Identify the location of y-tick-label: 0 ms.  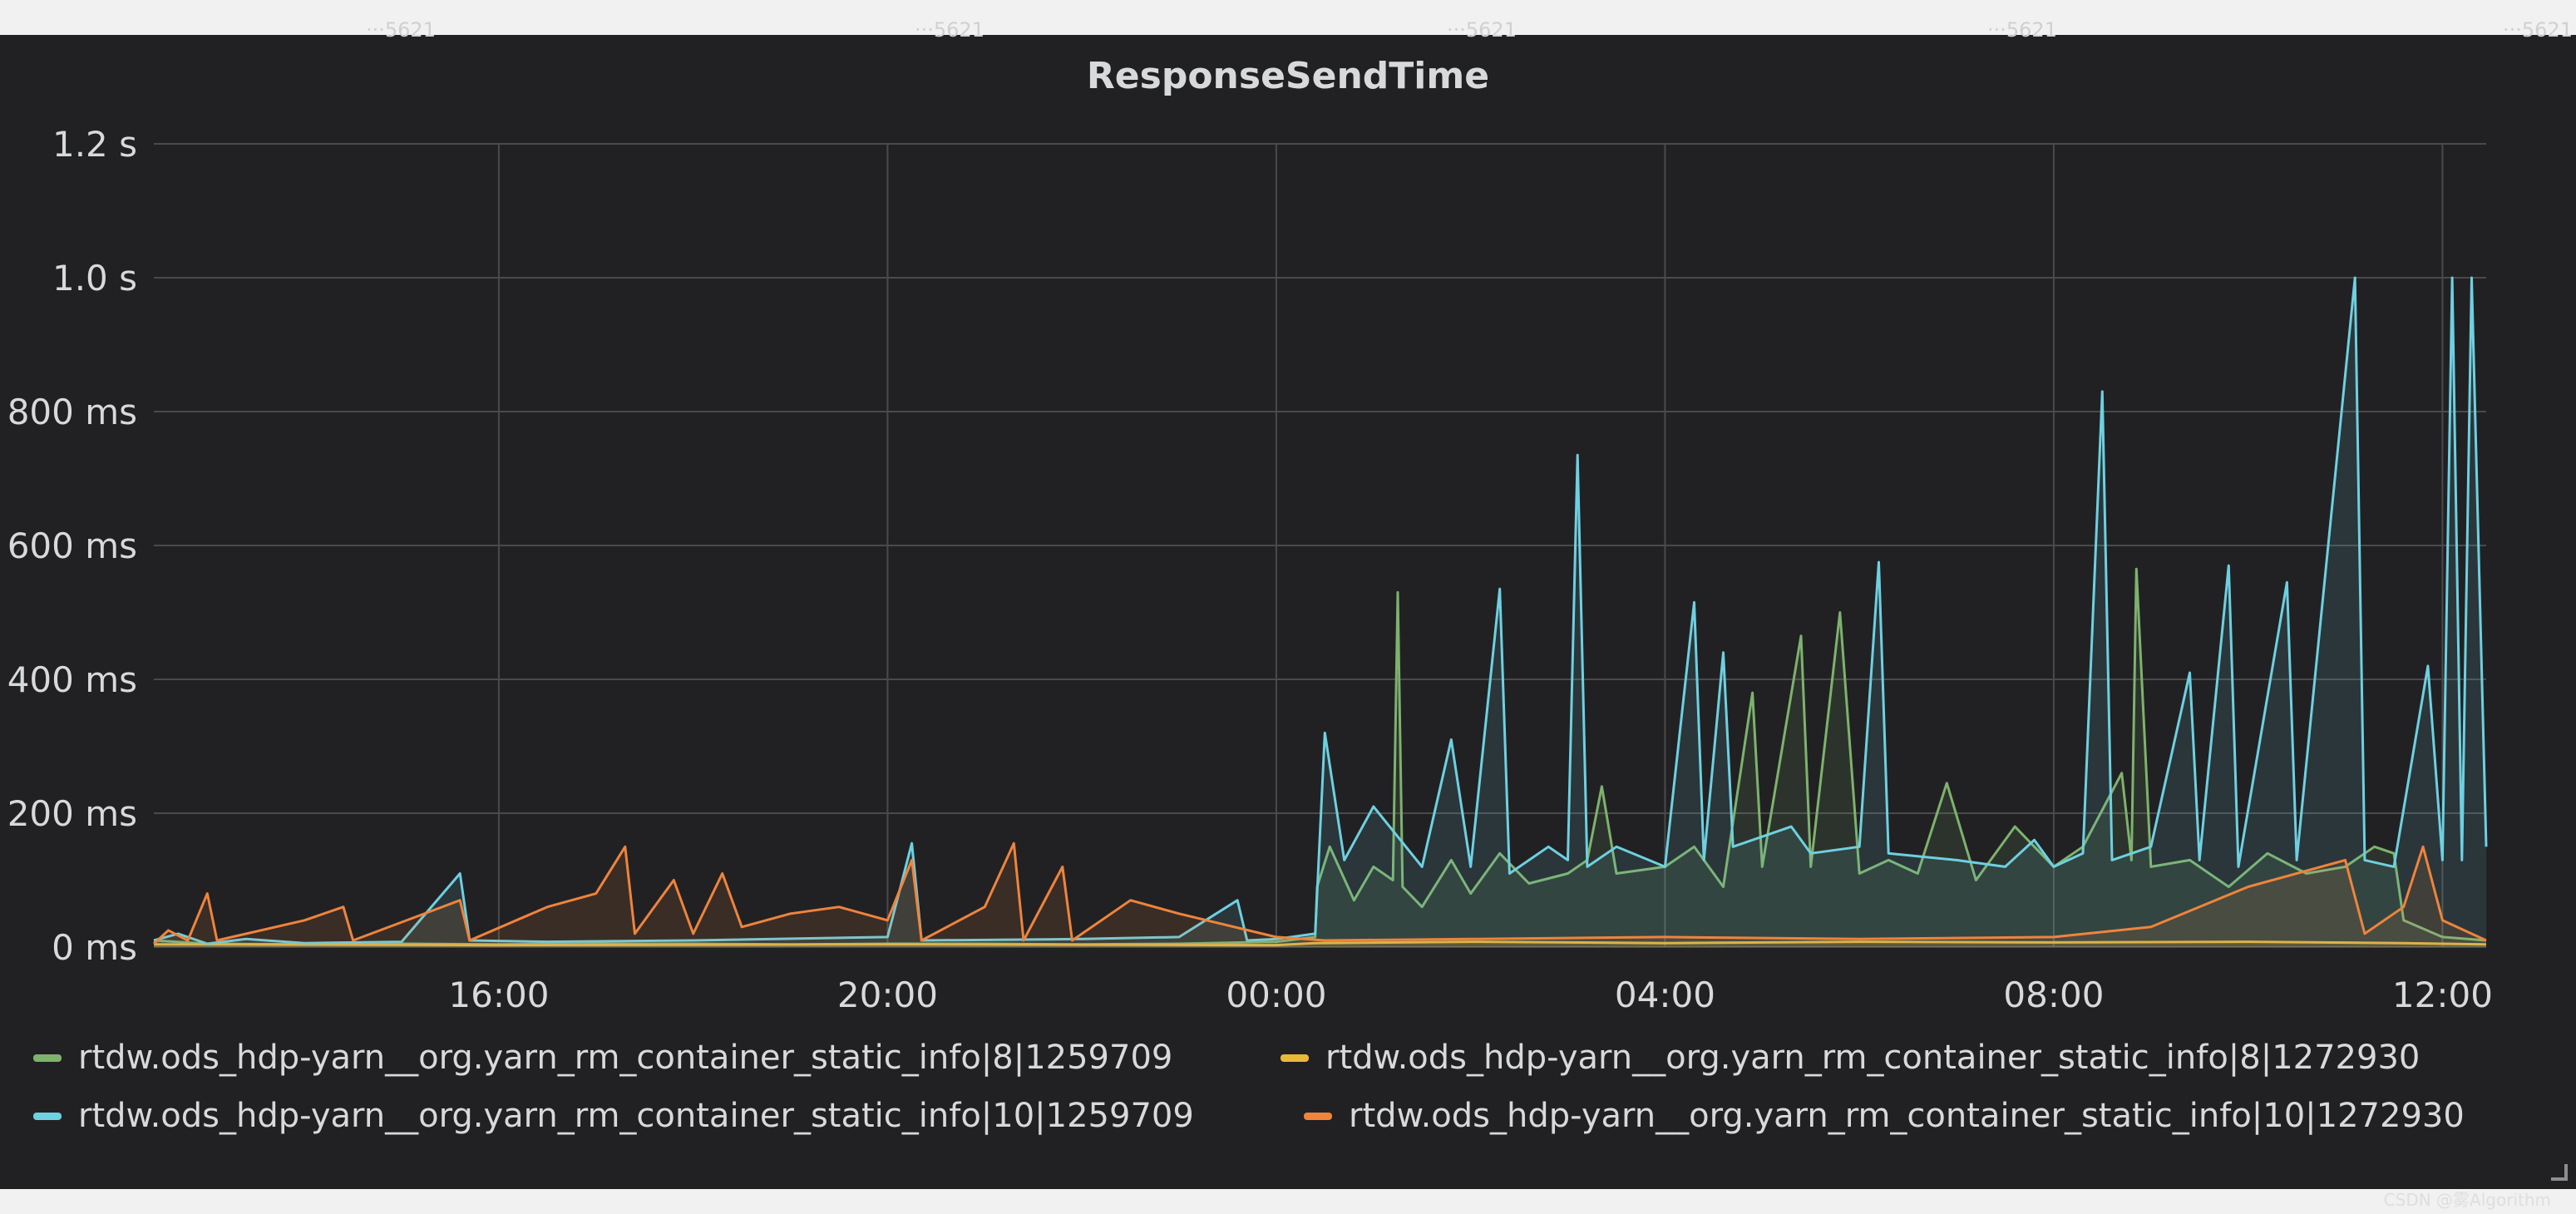
(94, 947).